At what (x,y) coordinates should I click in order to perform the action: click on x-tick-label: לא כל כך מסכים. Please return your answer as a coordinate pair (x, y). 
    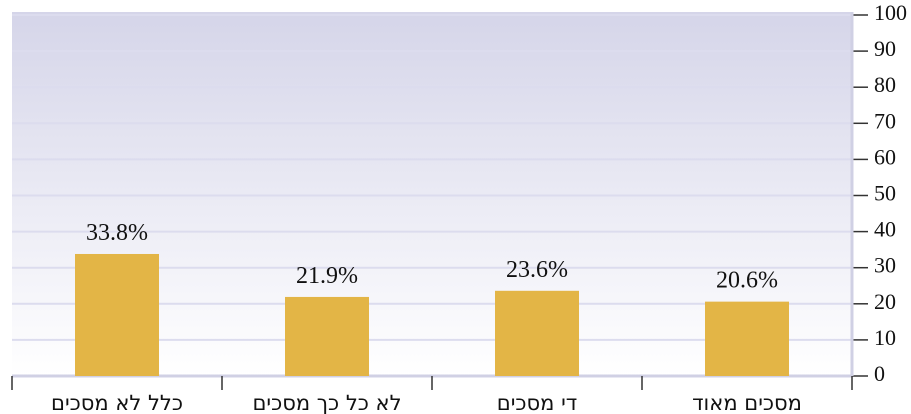
    Looking at the image, I should click on (326, 402).